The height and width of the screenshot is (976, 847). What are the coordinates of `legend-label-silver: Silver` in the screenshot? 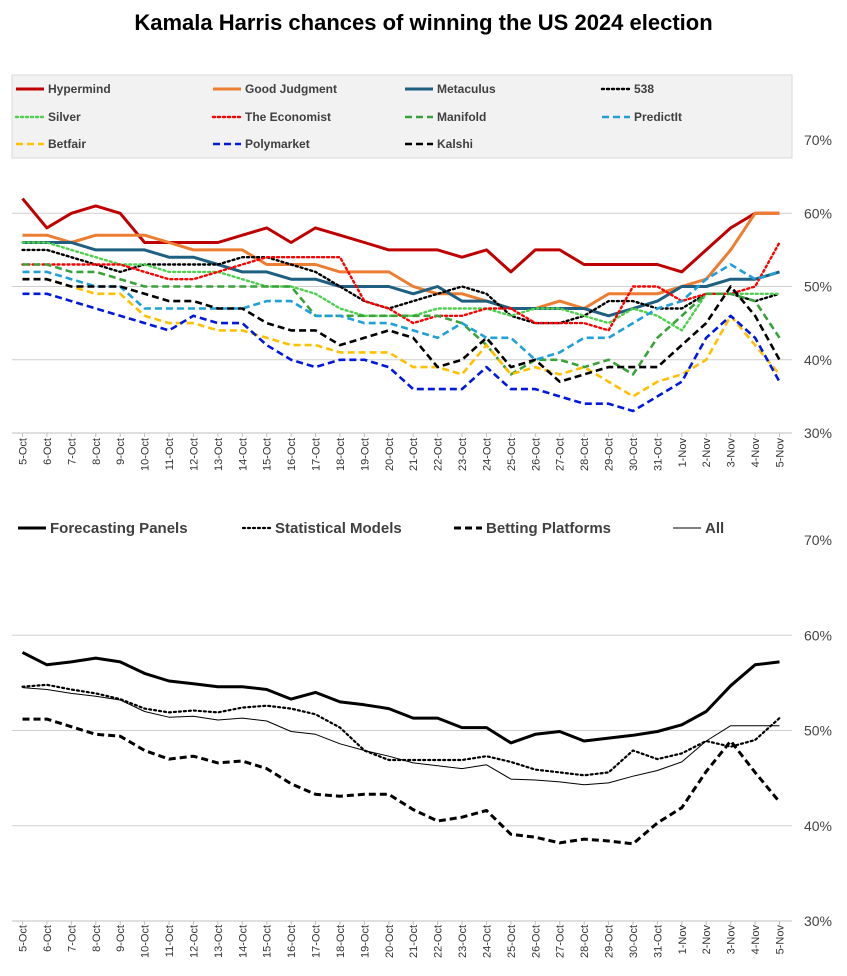 It's located at (64, 117).